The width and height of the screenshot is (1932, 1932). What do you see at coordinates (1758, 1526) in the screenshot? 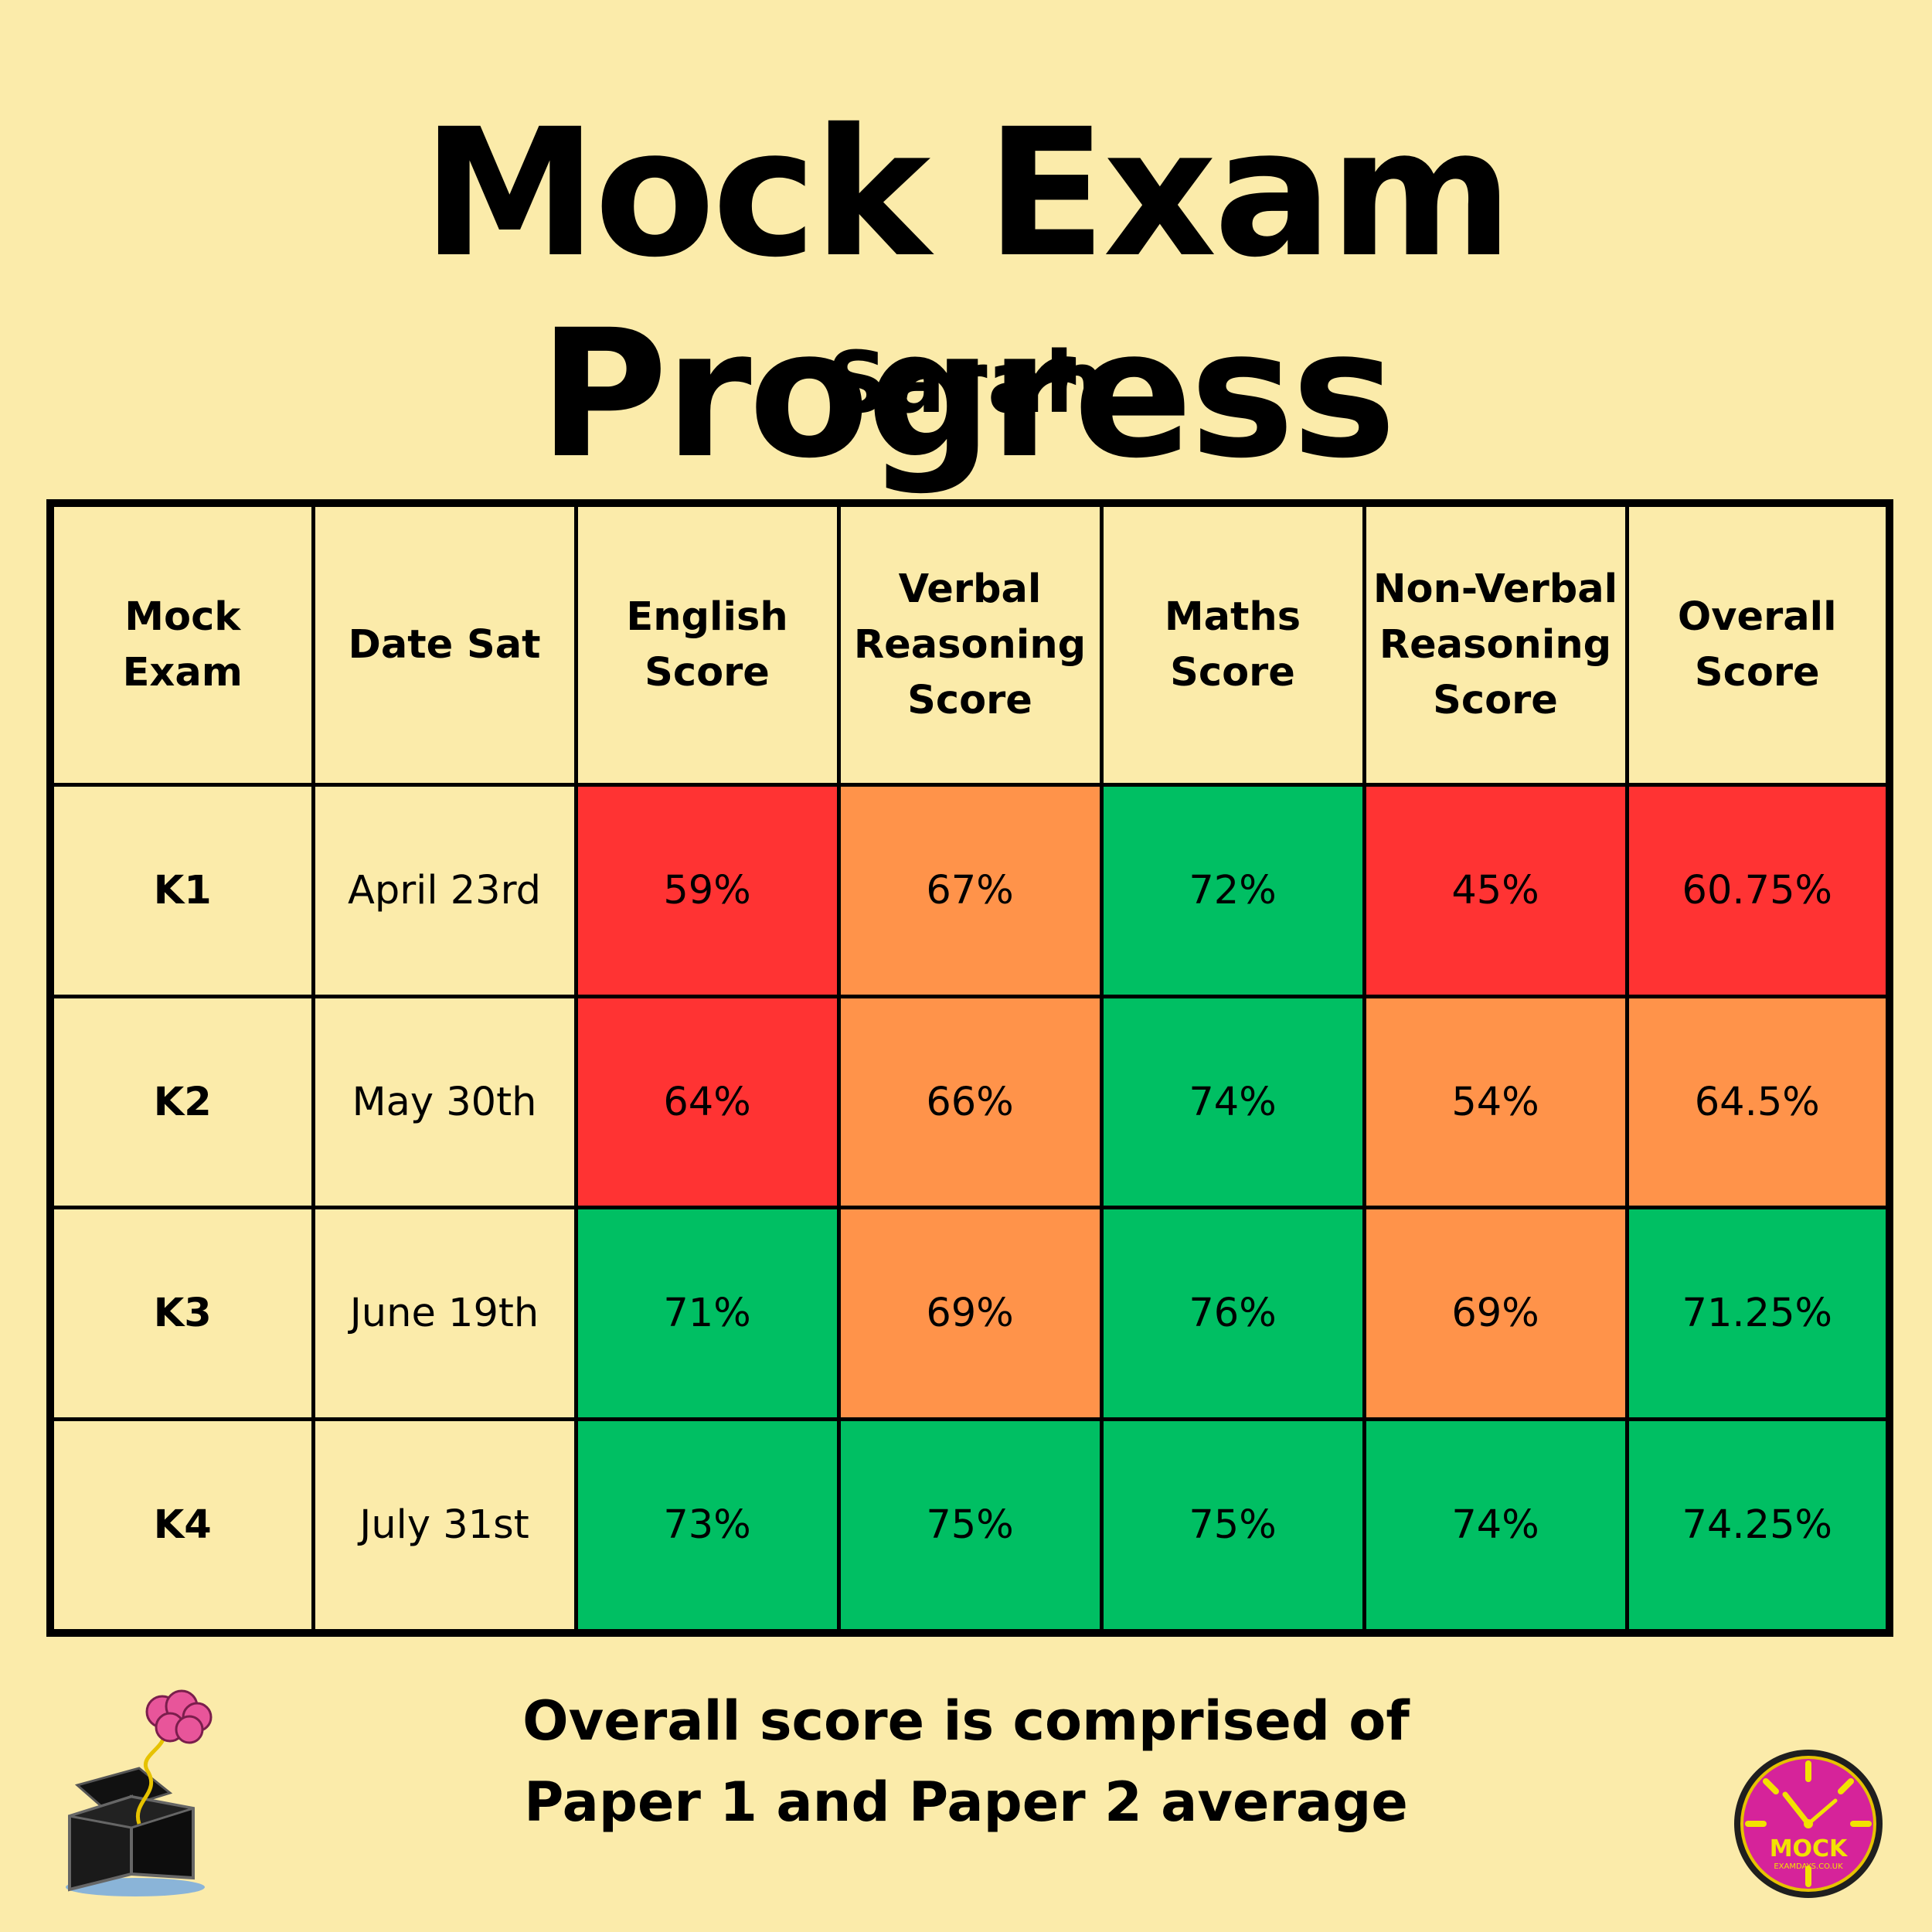
I see `overall-score-cell: 74.25%` at bounding box center [1758, 1526].